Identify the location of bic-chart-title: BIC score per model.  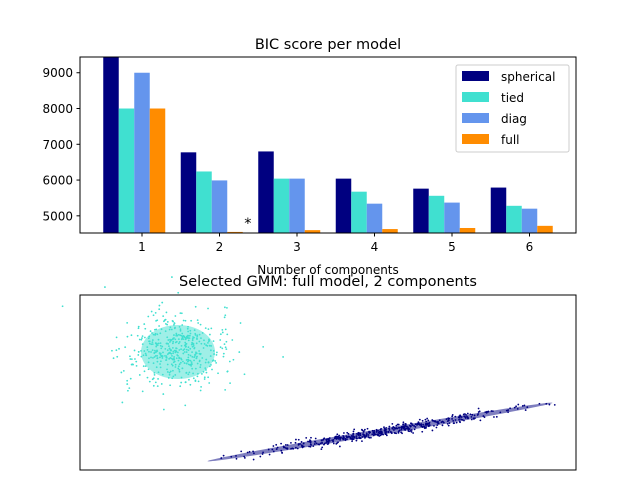
(328, 45).